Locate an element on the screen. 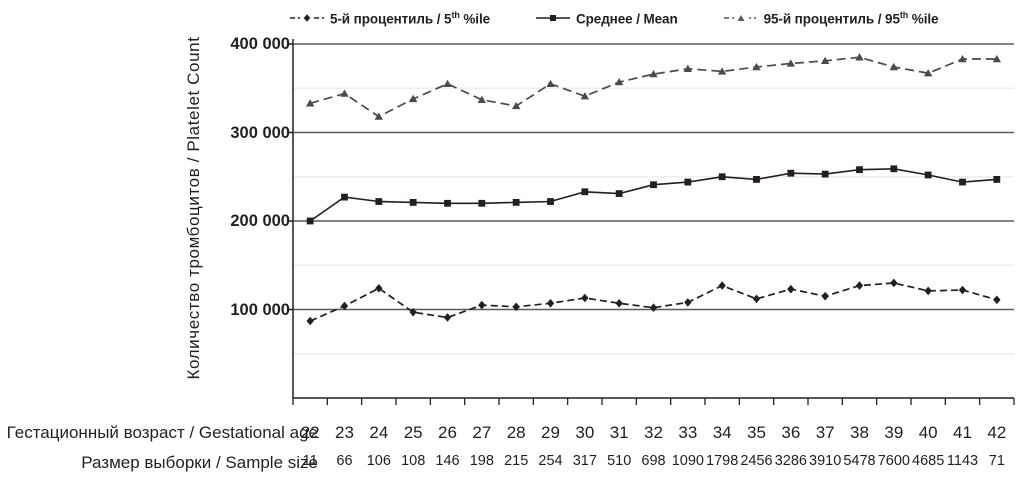  gestational-age-cell: 30 is located at coordinates (585, 432).